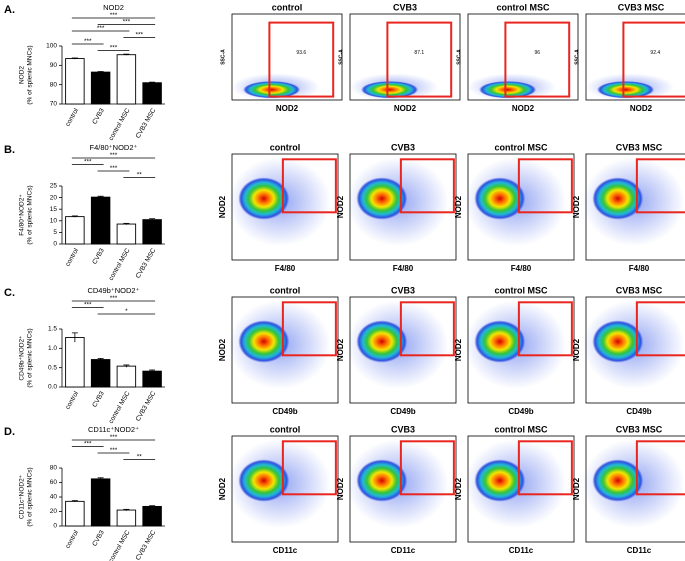  I want to click on y-tick-label: 0.5, so click(52, 367).